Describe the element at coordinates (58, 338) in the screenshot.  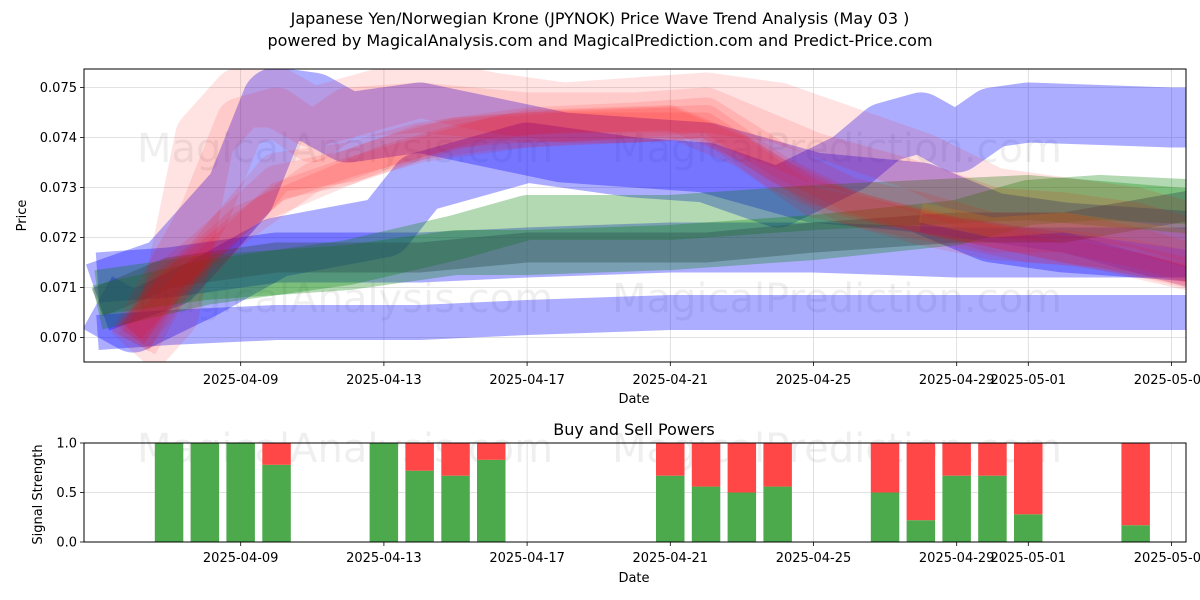
I see `y-tick-label: 0.070` at that location.